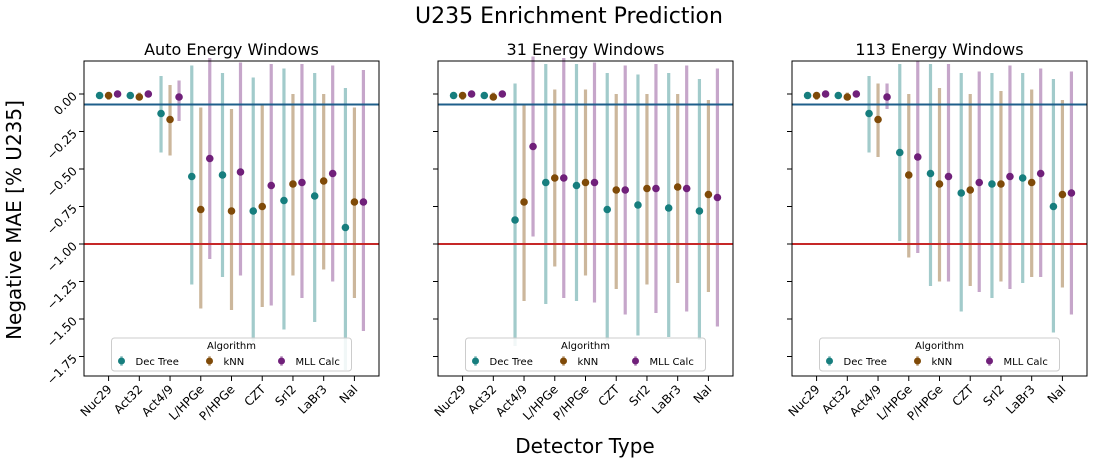 Image resolution: width=1094 pixels, height=464 pixels. I want to click on panel-title: 113 Energy Windows, so click(939, 49).